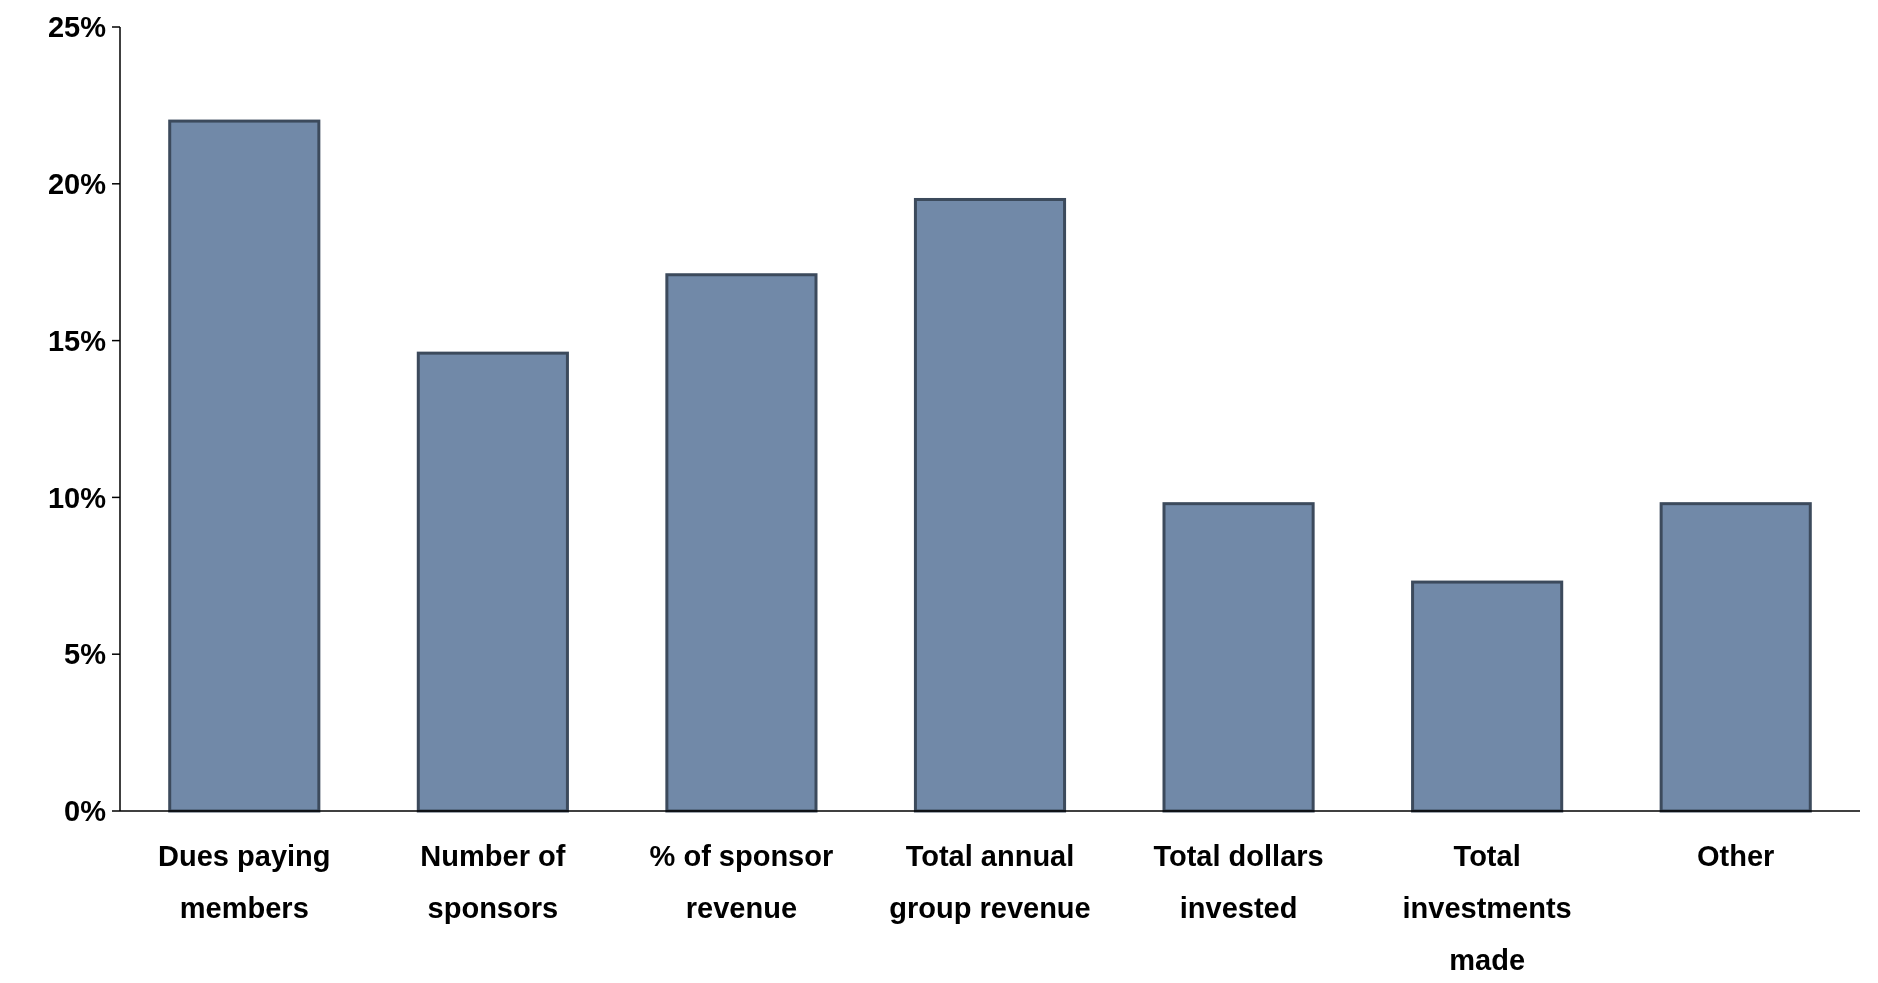 This screenshot has width=1878, height=983. What do you see at coordinates (85, 811) in the screenshot?
I see `y-tick-label: 0%` at bounding box center [85, 811].